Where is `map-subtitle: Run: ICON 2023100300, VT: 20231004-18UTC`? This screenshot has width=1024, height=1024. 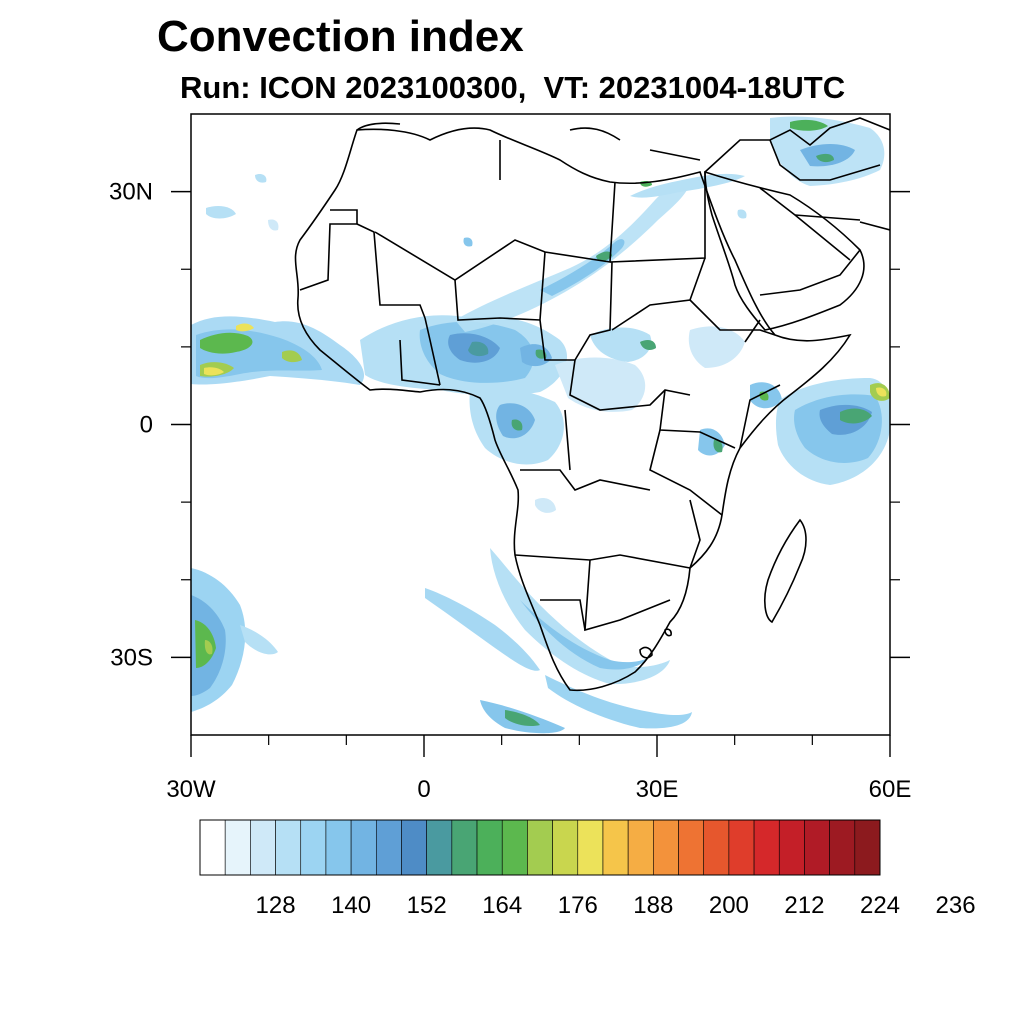 map-subtitle: Run: ICON 2023100300, VT: 20231004-18UTC is located at coordinates (513, 87).